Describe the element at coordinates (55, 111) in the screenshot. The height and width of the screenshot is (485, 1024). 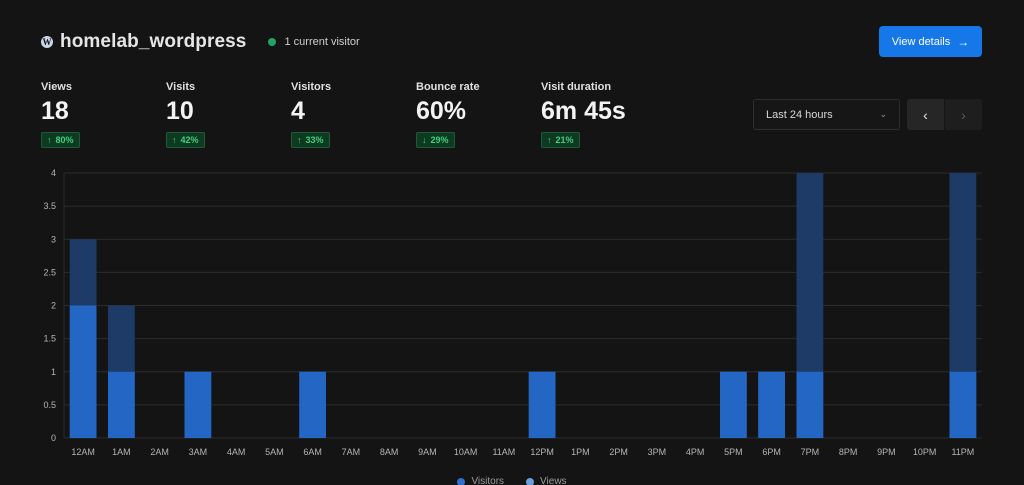
I see `metric-value: 18` at that location.